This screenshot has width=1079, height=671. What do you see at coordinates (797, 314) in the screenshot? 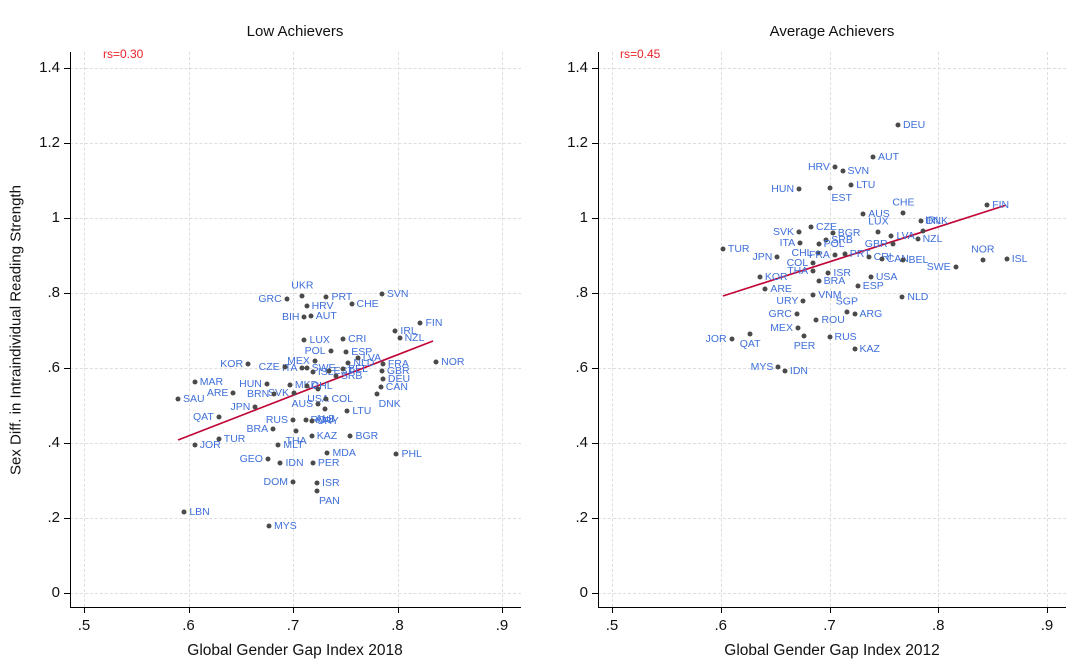
I see `point-grc` at bounding box center [797, 314].